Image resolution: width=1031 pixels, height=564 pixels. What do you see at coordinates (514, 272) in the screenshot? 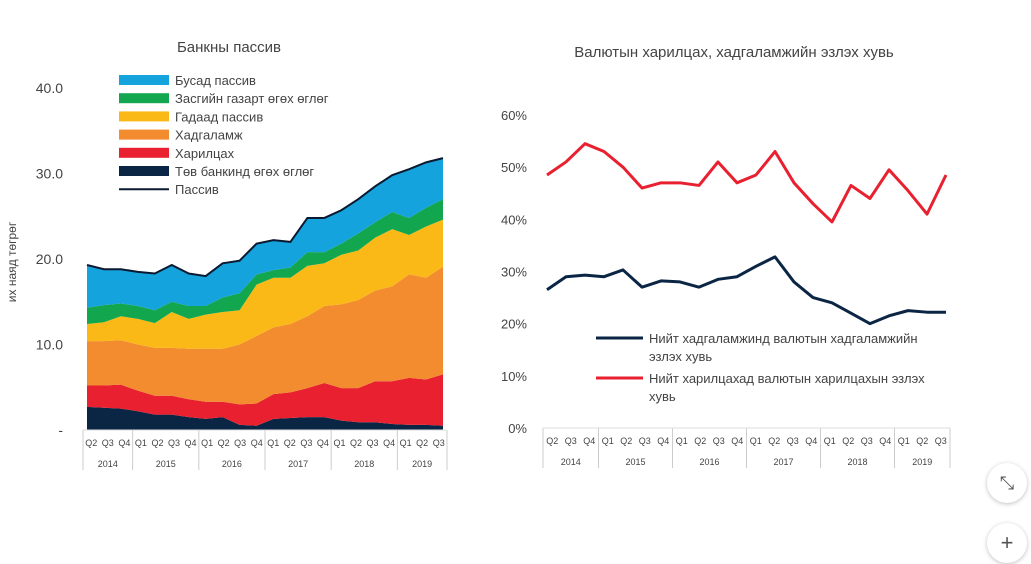
I see `right-y-tick: 30%` at bounding box center [514, 272].